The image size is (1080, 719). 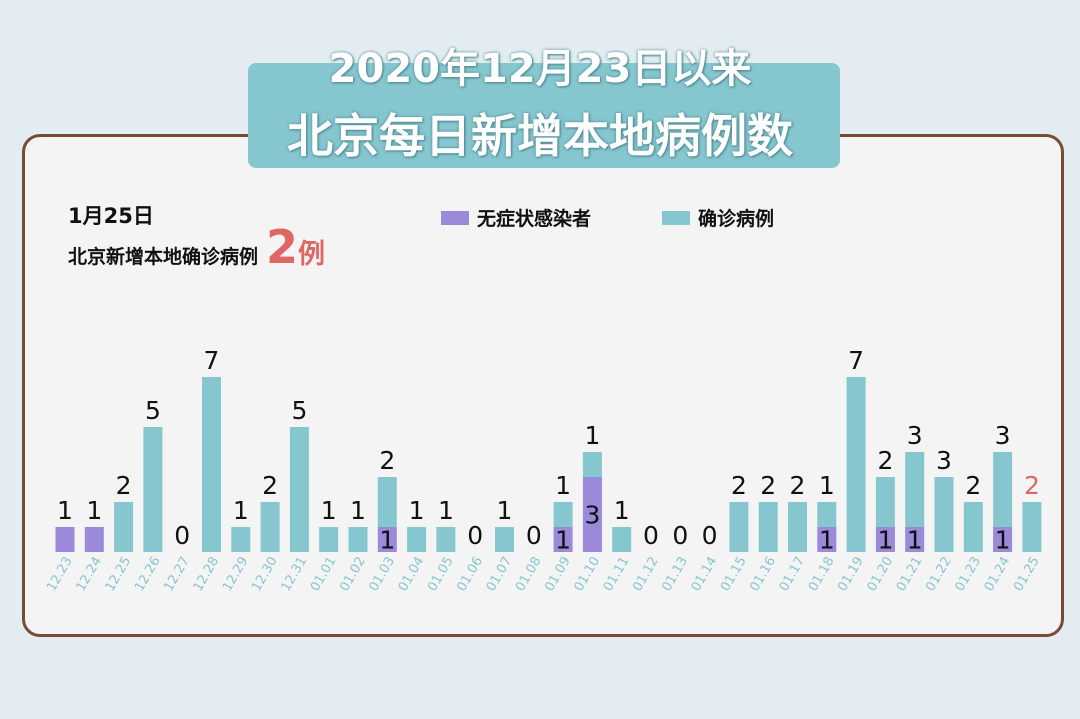 I want to click on data-label-confirmed-01.10: 1, so click(x=592, y=435).